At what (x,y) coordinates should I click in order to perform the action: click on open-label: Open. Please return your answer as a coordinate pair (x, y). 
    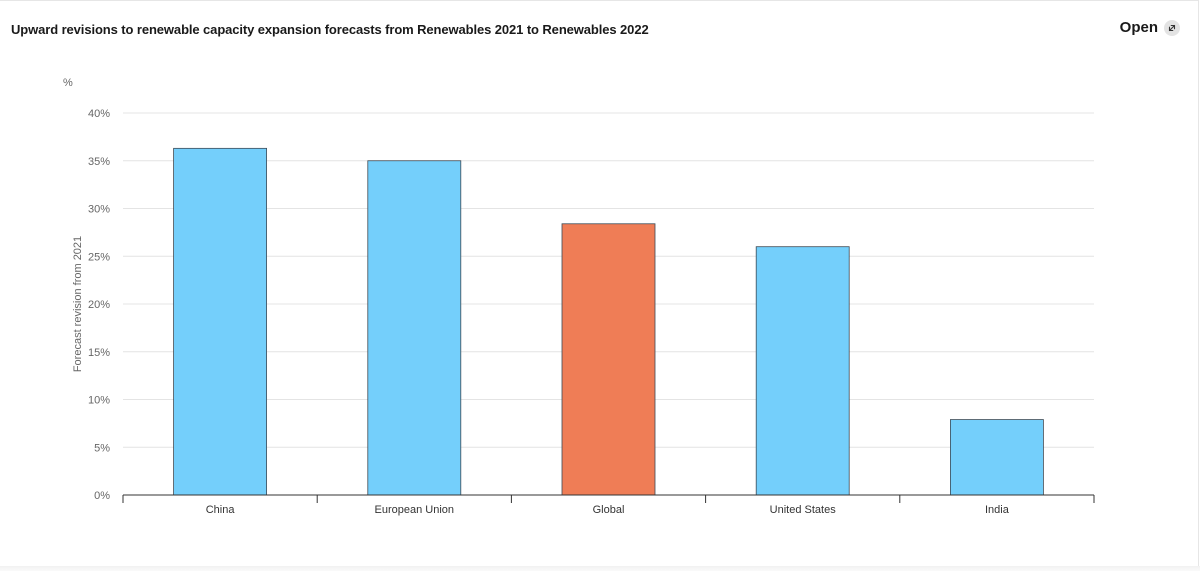
    Looking at the image, I should click on (1138, 27).